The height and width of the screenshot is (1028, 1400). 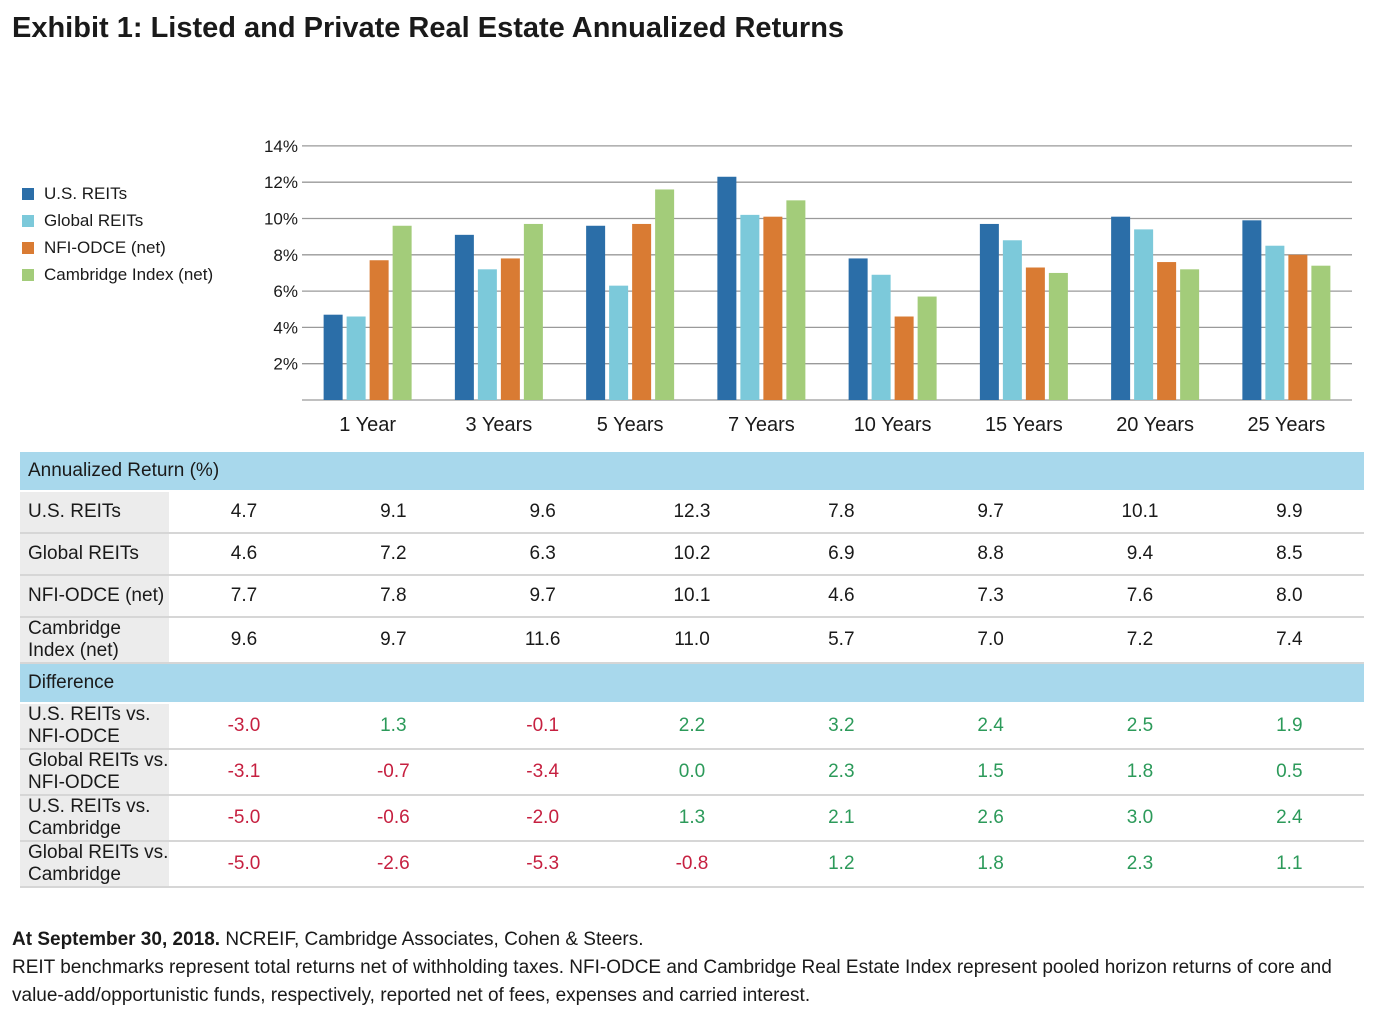 I want to click on legend-item: Global REITs, so click(x=117, y=220).